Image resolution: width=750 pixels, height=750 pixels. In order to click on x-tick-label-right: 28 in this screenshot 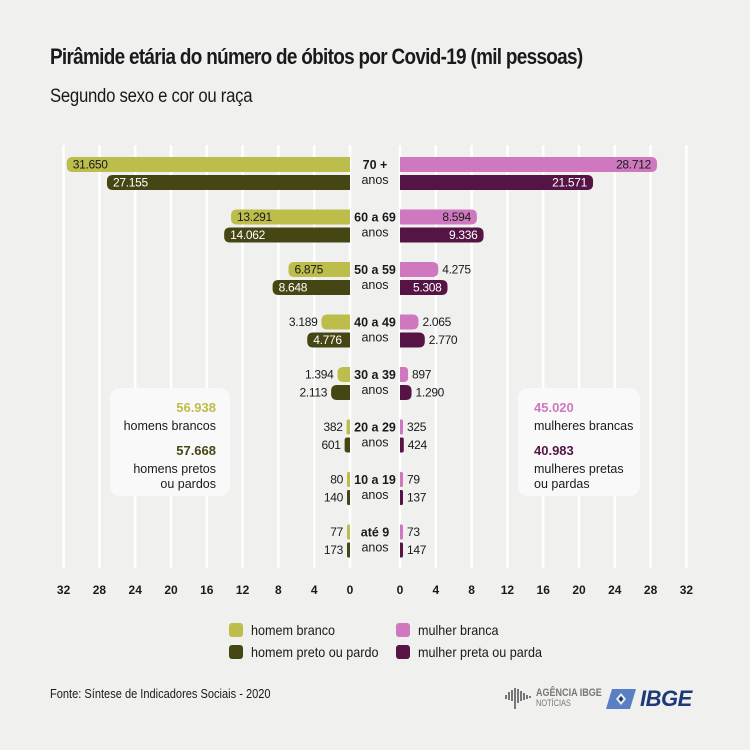, I will do `click(651, 590)`.